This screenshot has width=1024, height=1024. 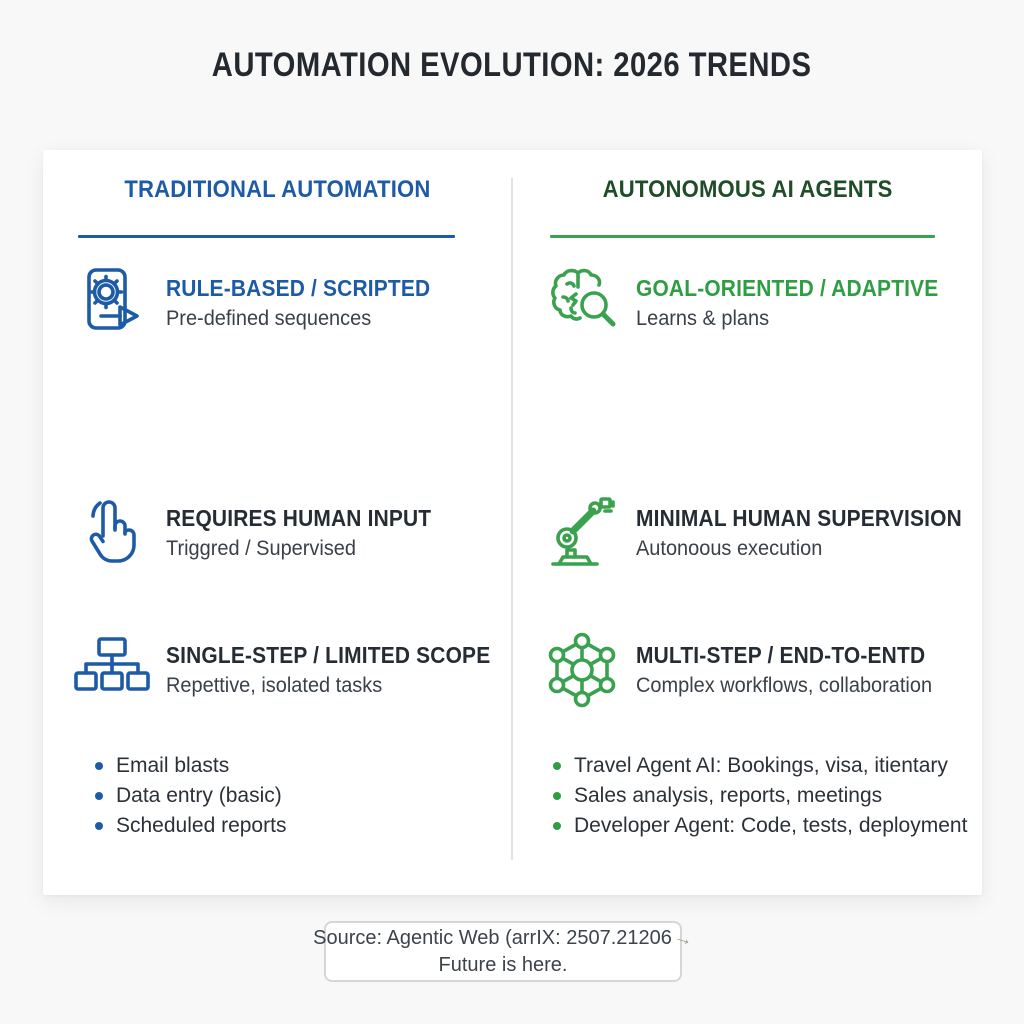 I want to click on feature-subtext: Pre-defined sequences, so click(x=269, y=318).